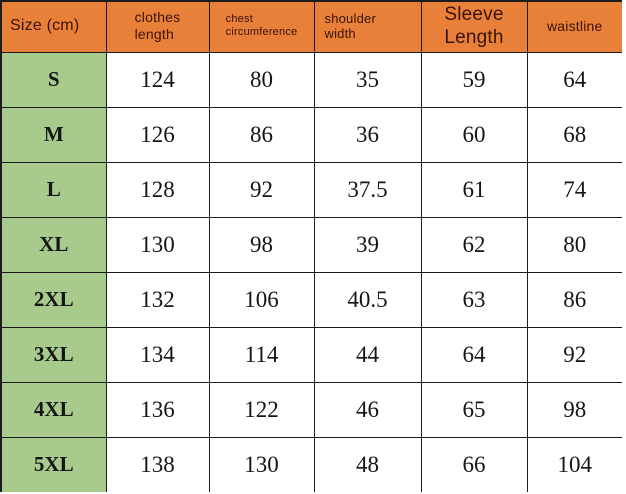 The width and height of the screenshot is (626, 494). I want to click on value-cell: 62, so click(474, 244).